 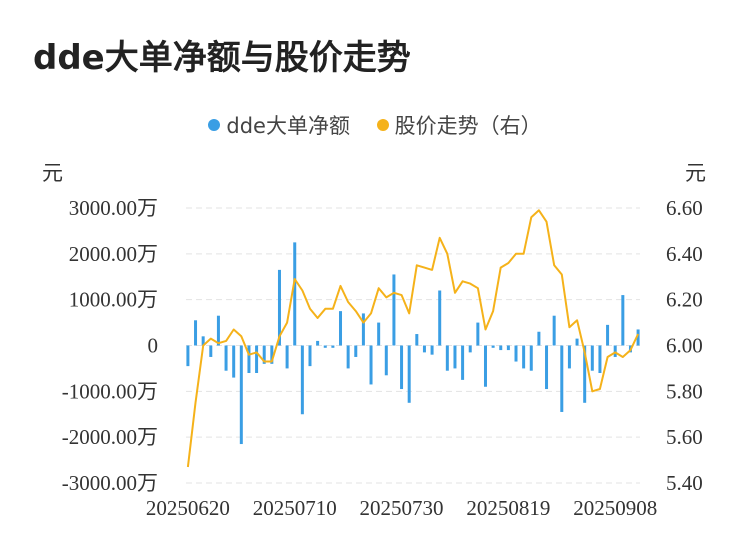 I want to click on right-axis-tick-label: 6.00, so click(x=684, y=346).